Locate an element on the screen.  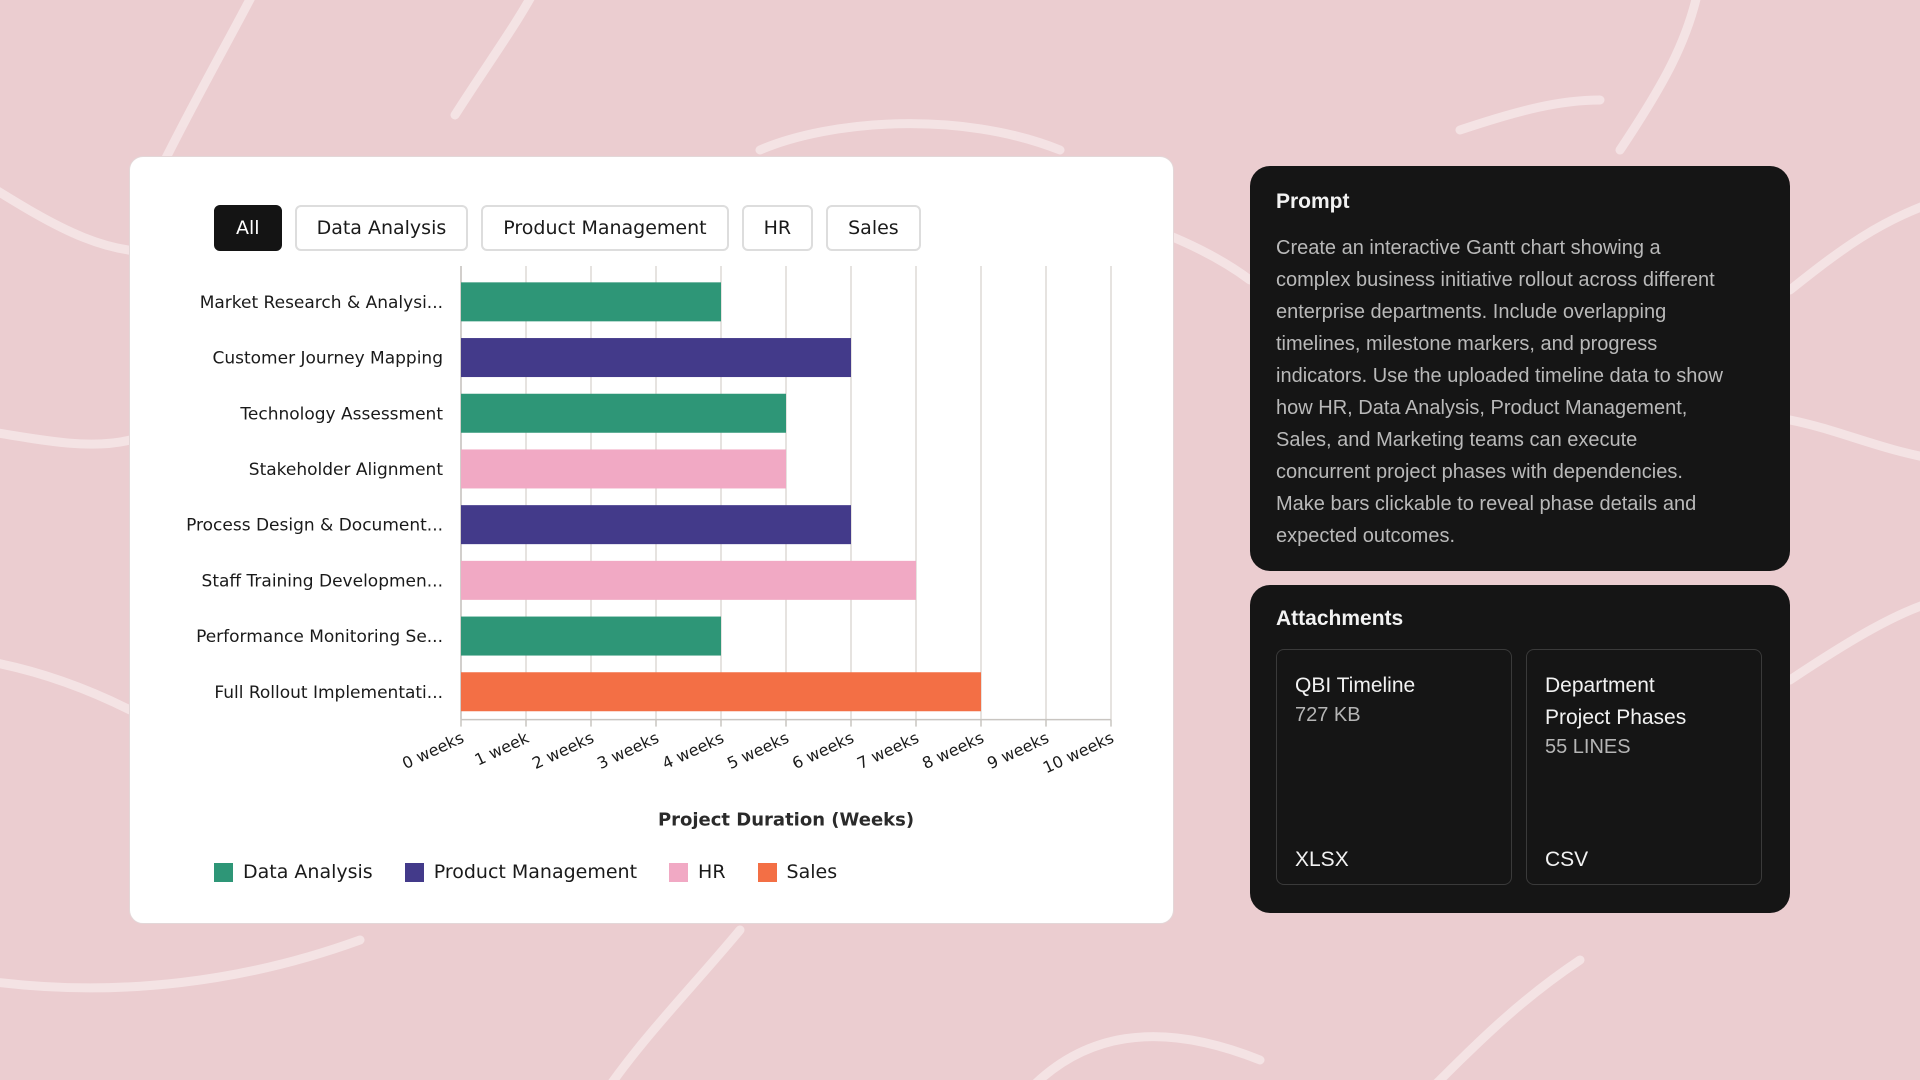
x-tick-label: 4 weeks is located at coordinates (693, 750).